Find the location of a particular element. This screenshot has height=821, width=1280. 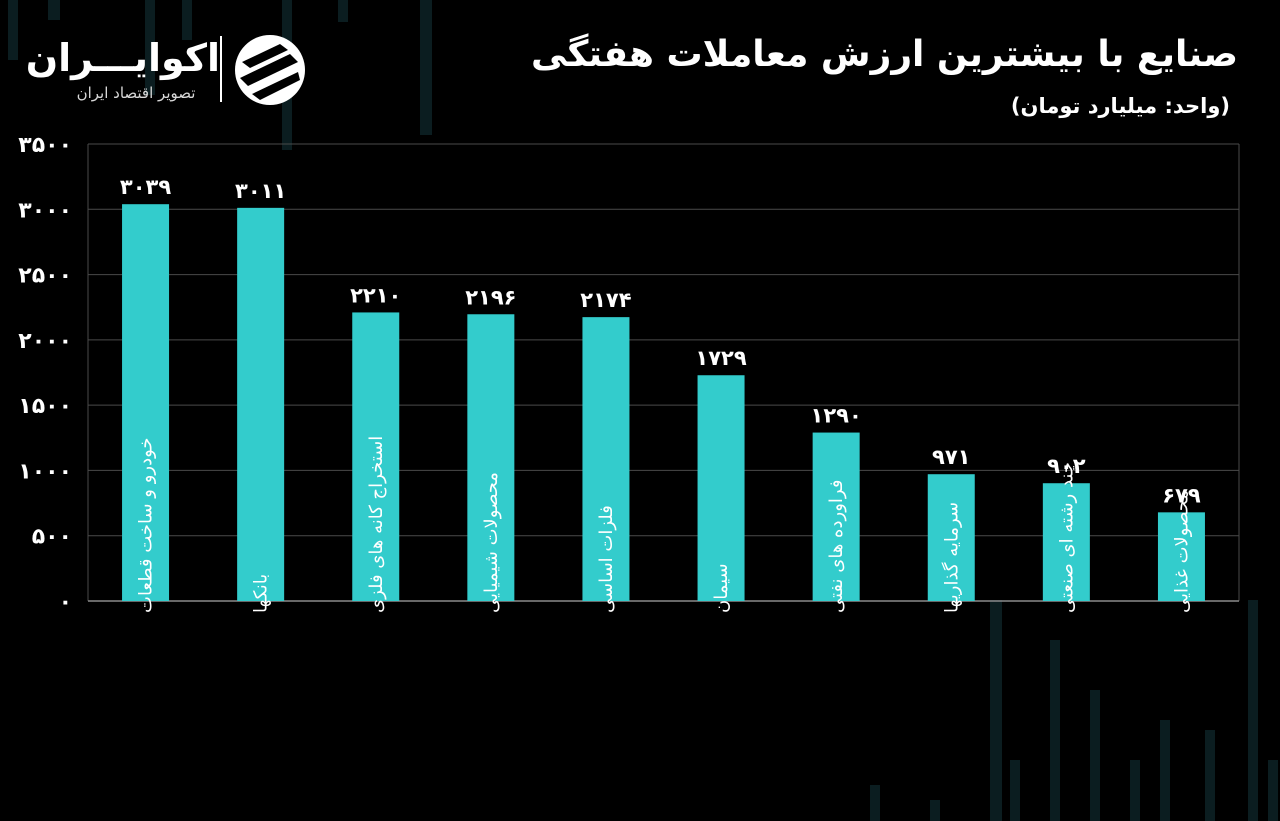

x-tick-label: سرمایه گذاریها is located at coordinates (951, 557).